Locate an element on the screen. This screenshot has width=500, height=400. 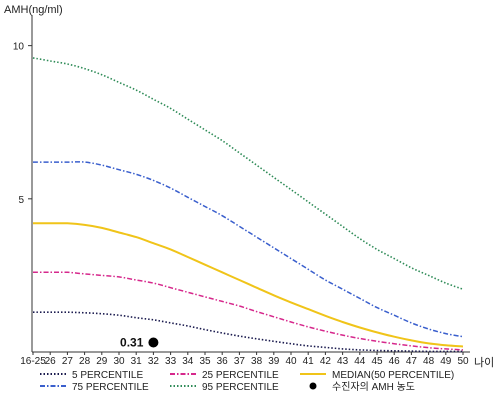
x-tick-label-27: 27 is located at coordinates (68, 361).